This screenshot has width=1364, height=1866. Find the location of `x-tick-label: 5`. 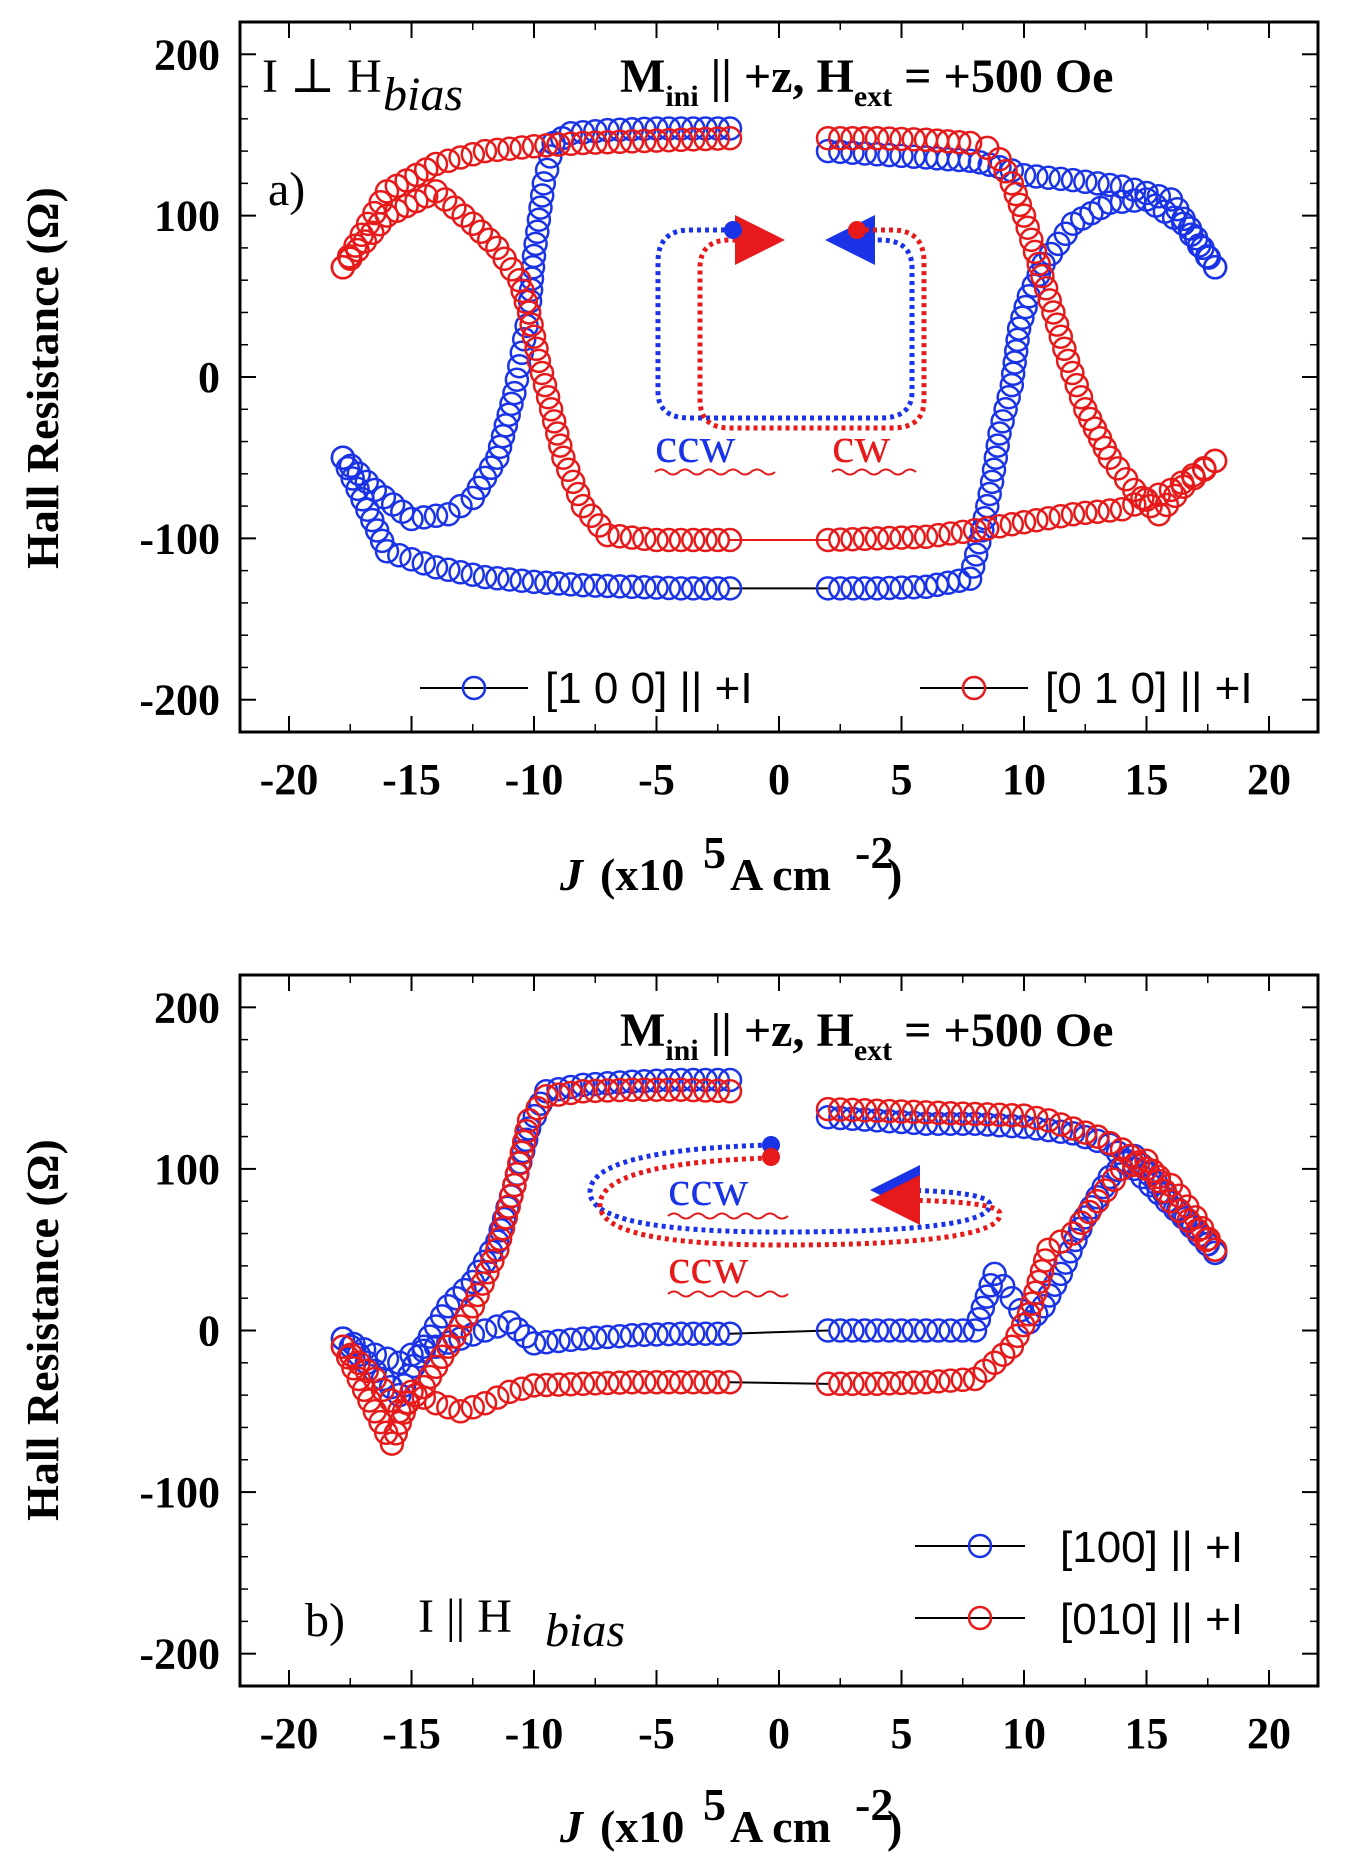

x-tick-label: 5 is located at coordinates (902, 1733).